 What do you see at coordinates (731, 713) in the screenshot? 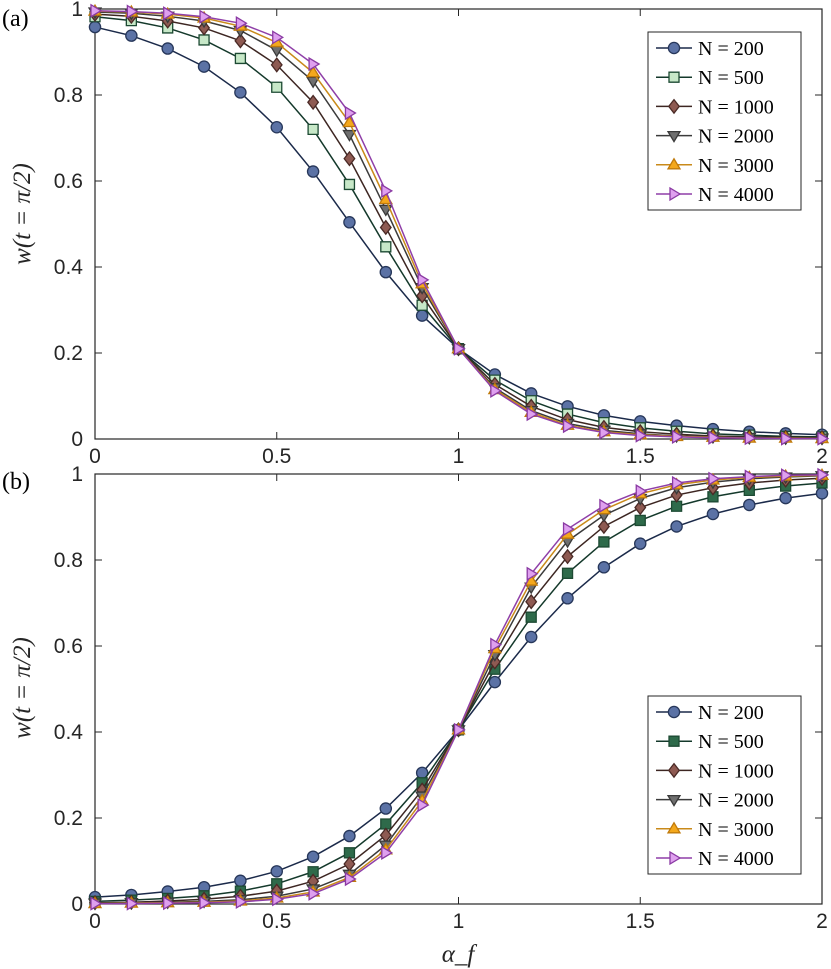
I see `legend-label: N = 200` at bounding box center [731, 713].